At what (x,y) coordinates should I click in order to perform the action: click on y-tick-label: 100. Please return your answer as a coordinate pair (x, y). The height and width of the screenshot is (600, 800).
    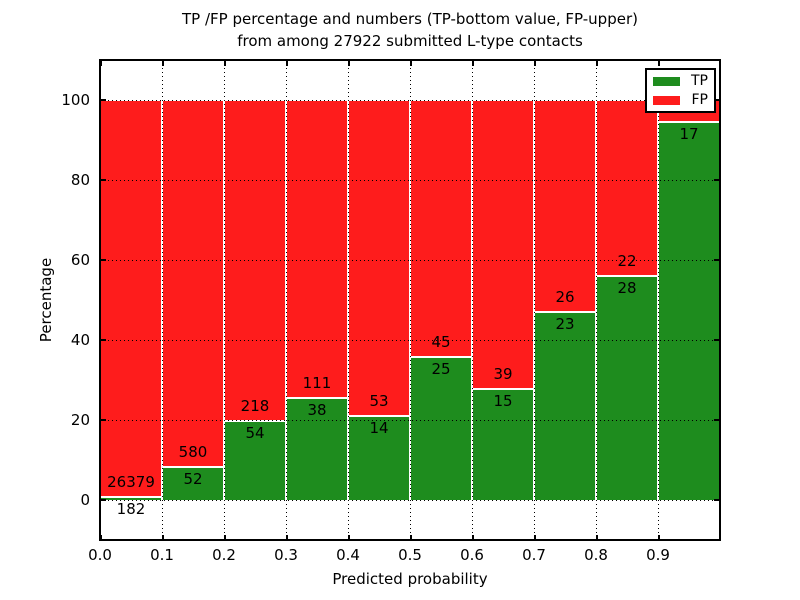
    Looking at the image, I should click on (75, 100).